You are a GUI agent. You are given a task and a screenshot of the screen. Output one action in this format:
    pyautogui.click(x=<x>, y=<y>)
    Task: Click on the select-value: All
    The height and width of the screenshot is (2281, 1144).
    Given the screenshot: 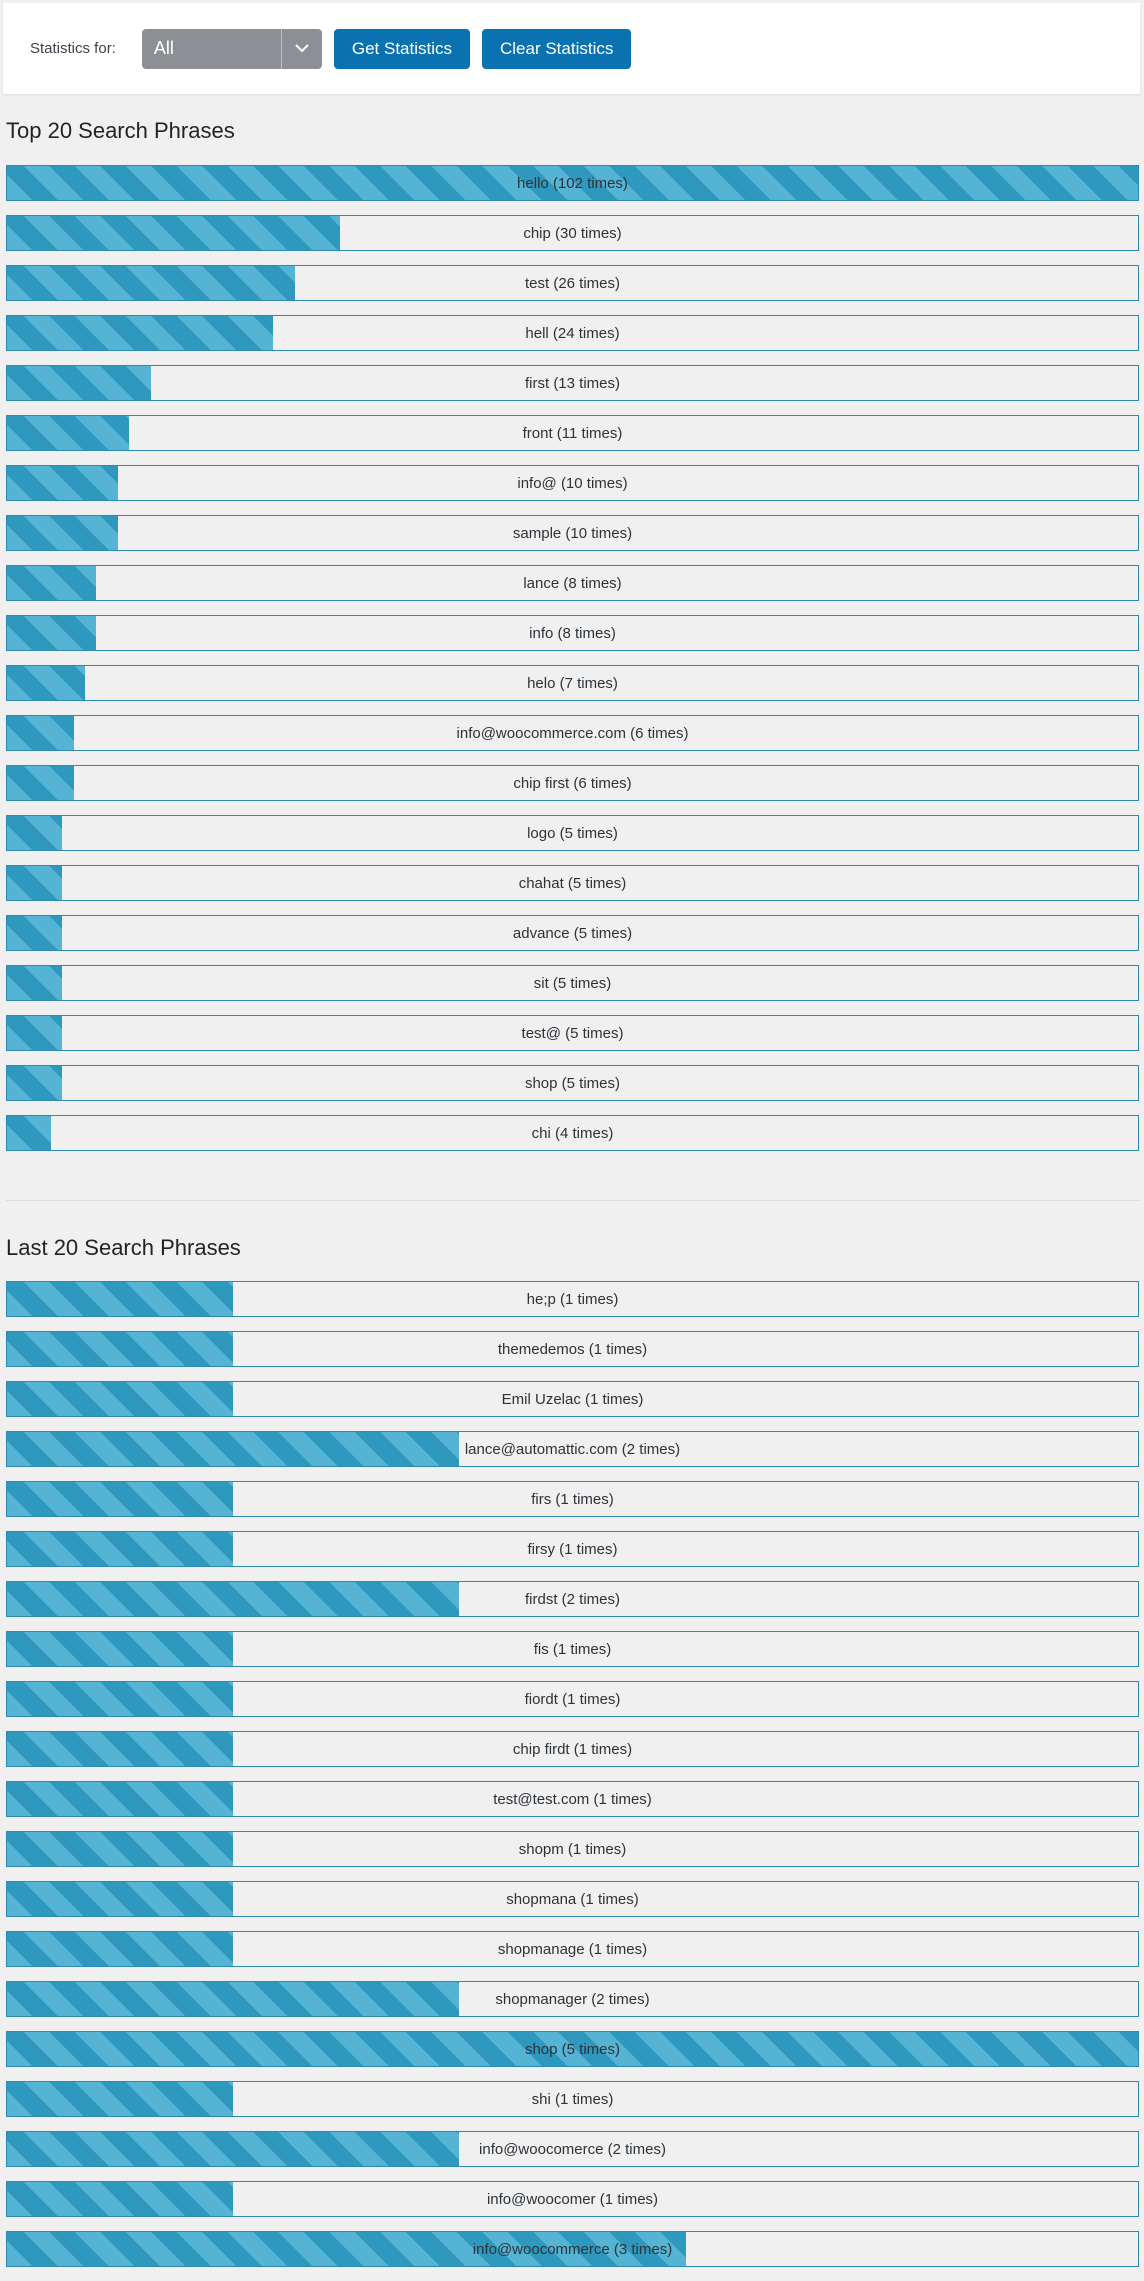 What is the action you would take?
    pyautogui.click(x=163, y=48)
    